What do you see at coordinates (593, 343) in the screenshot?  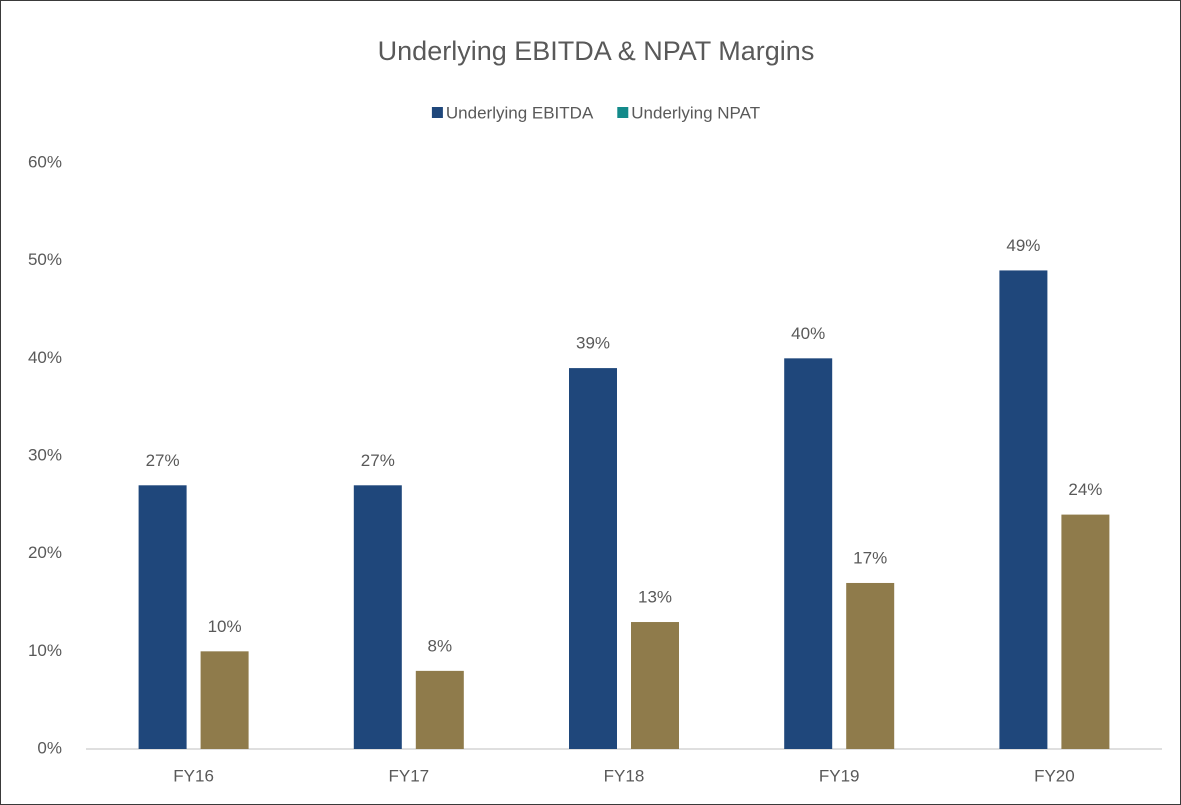 I see `value-label: 39%` at bounding box center [593, 343].